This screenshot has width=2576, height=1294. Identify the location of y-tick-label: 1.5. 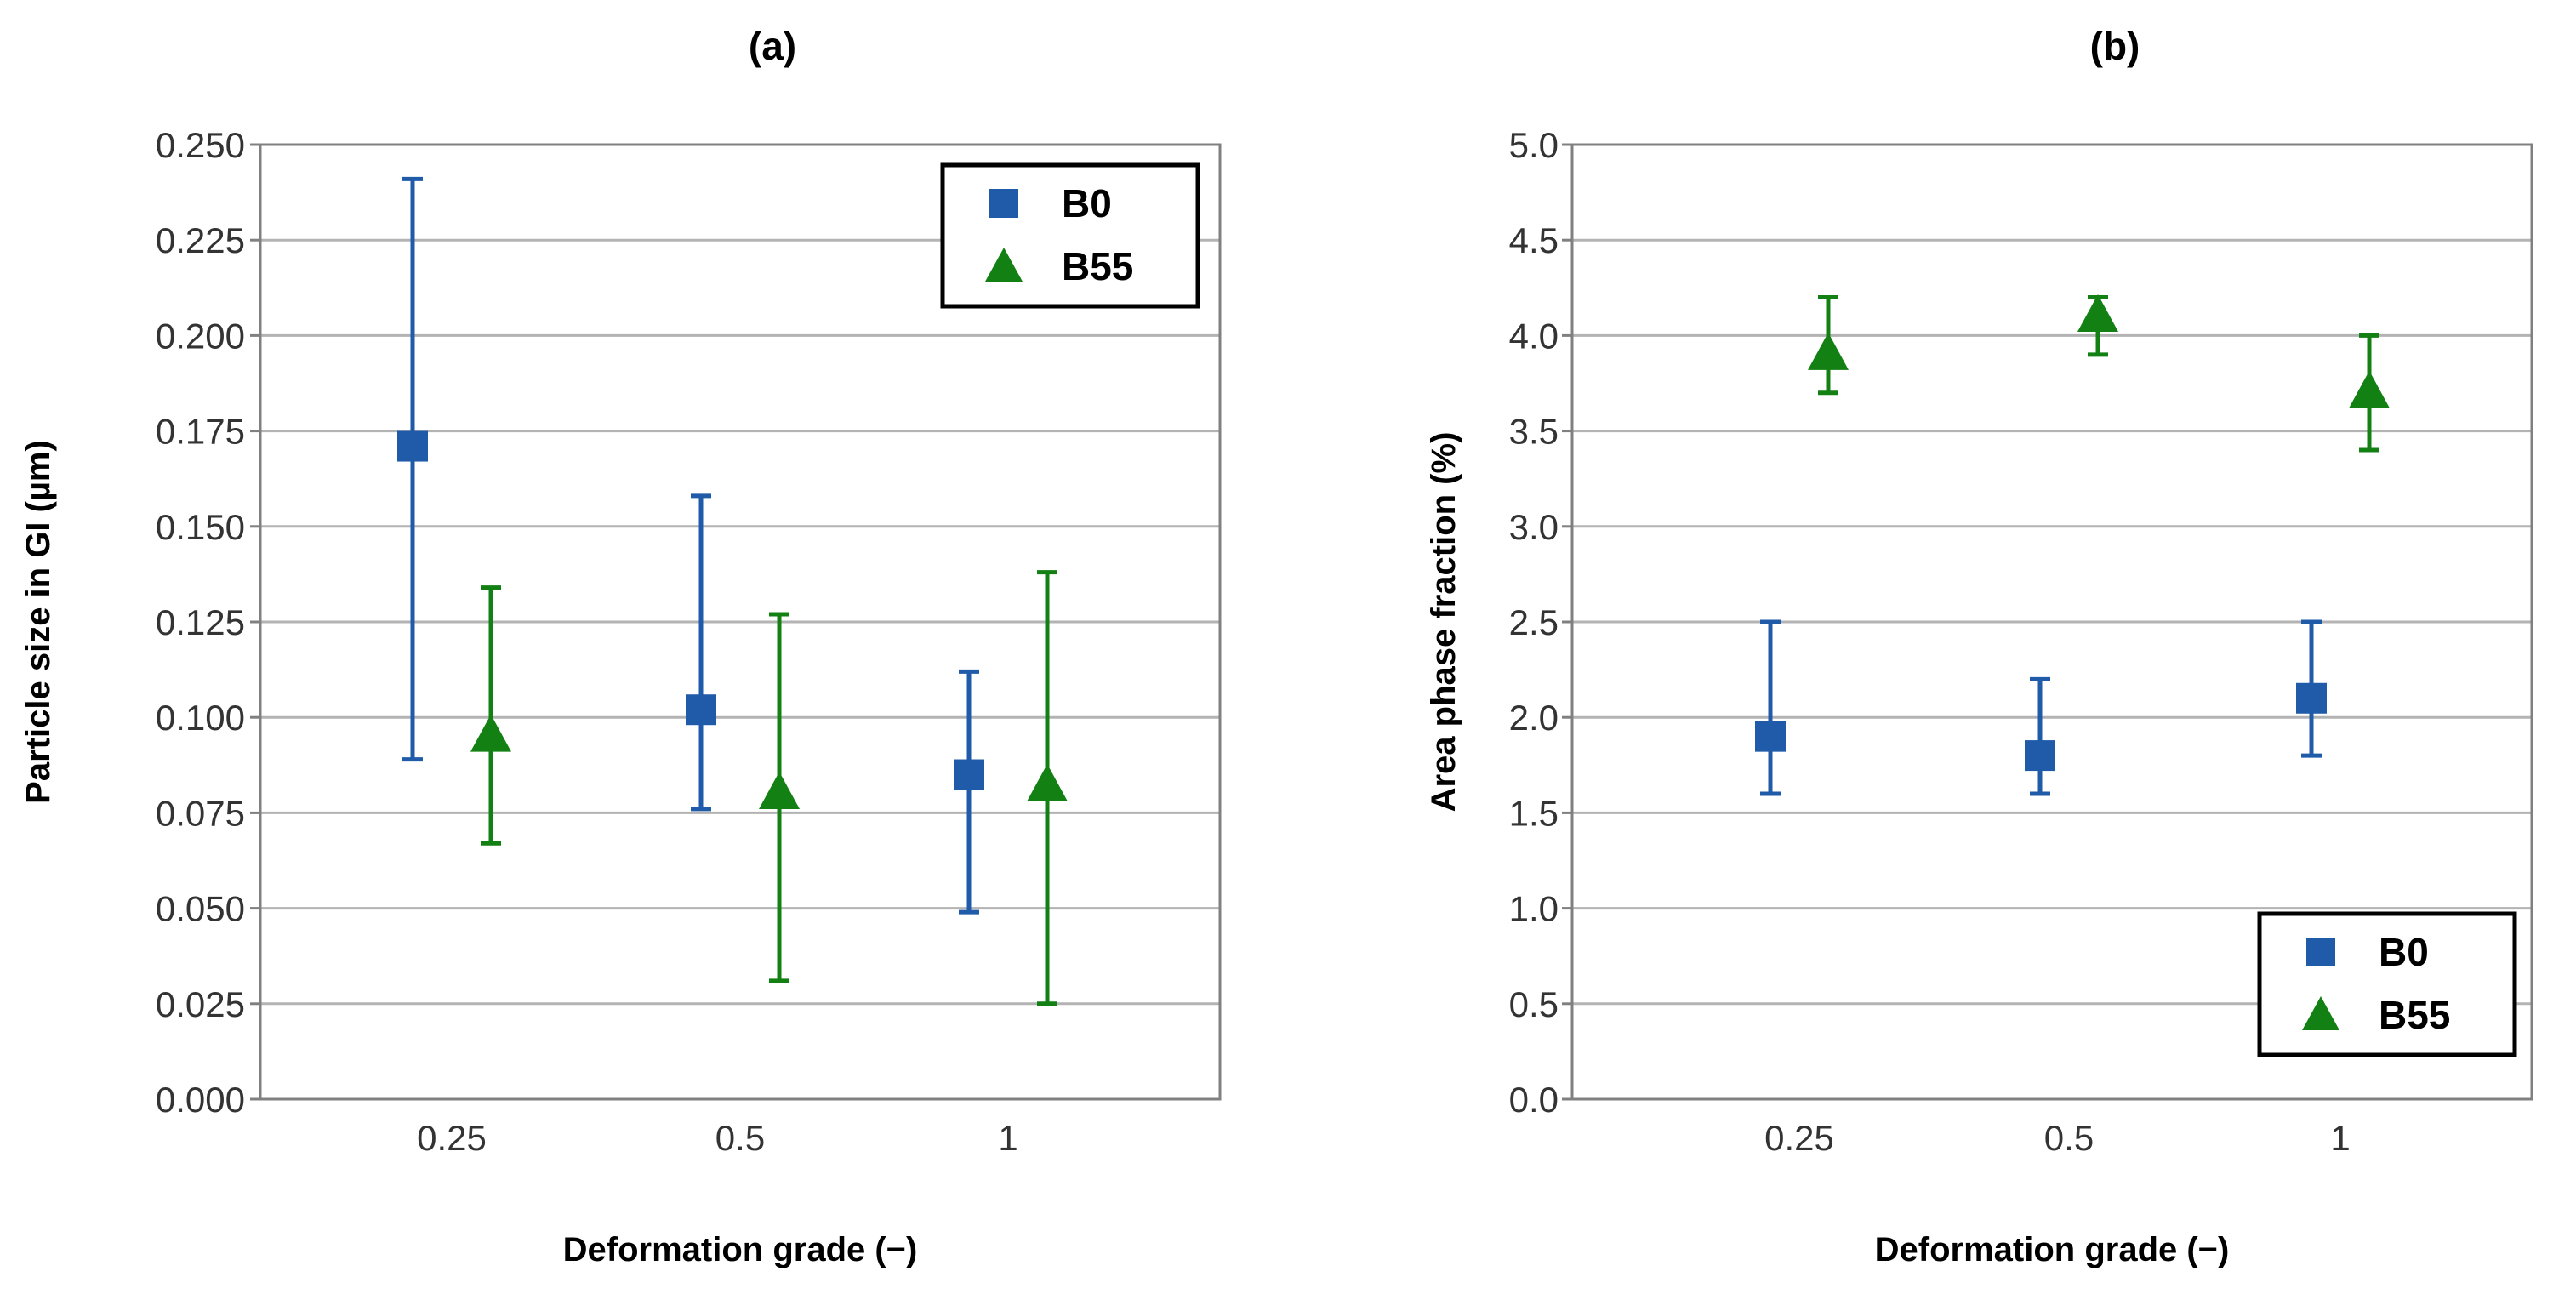
(1534, 813).